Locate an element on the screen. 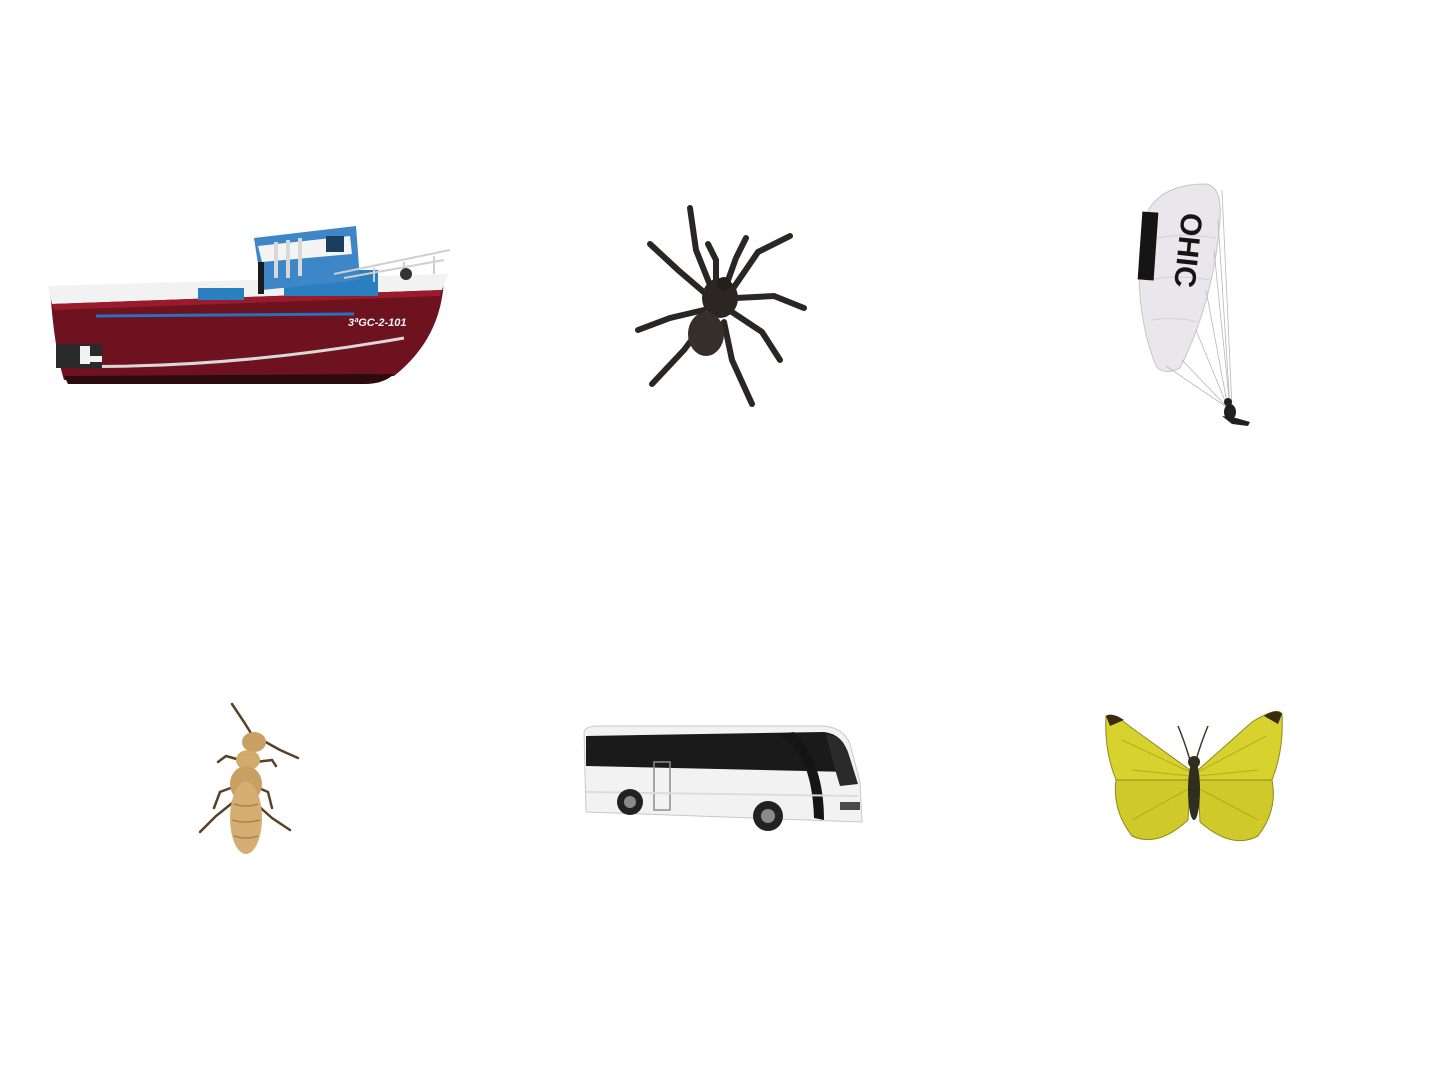 This screenshot has height=1080, width=1440. paraglider-image: OHIC is located at coordinates (1193, 304).